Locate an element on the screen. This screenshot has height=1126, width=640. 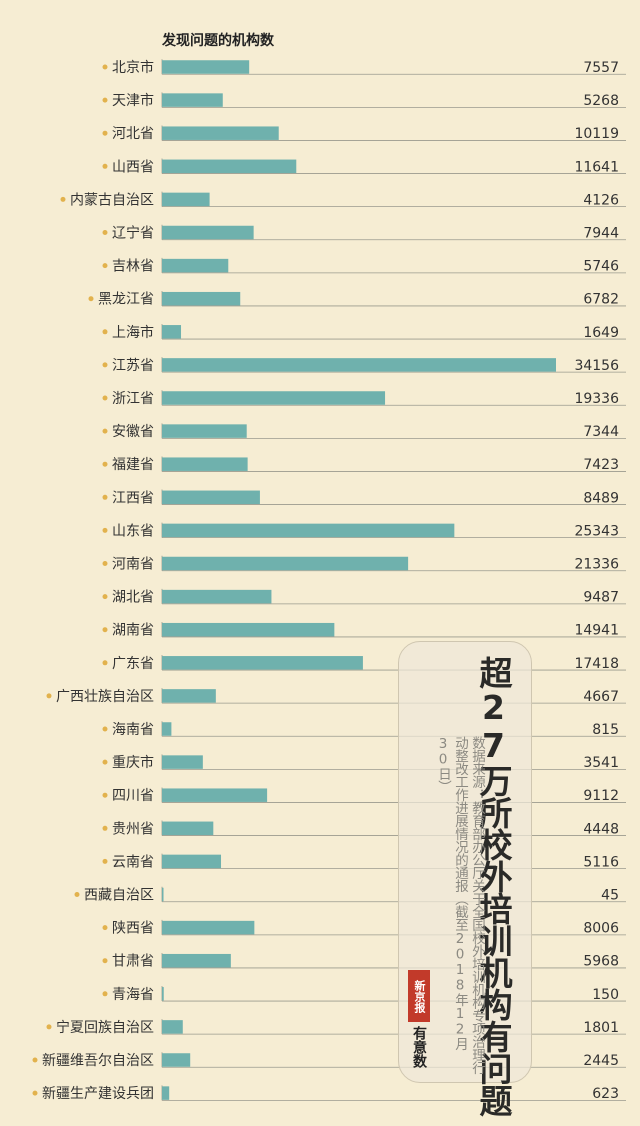
category-label: 湖北省 is located at coordinates (133, 598).